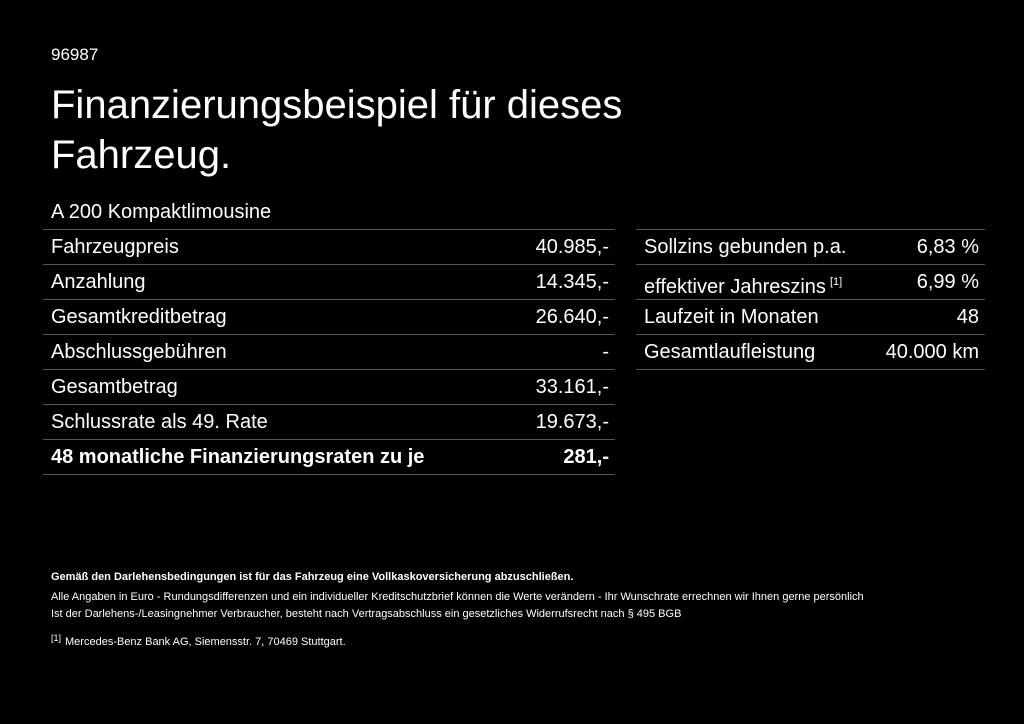 The image size is (1024, 724). I want to click on row-value: 40.000 km, so click(932, 352).